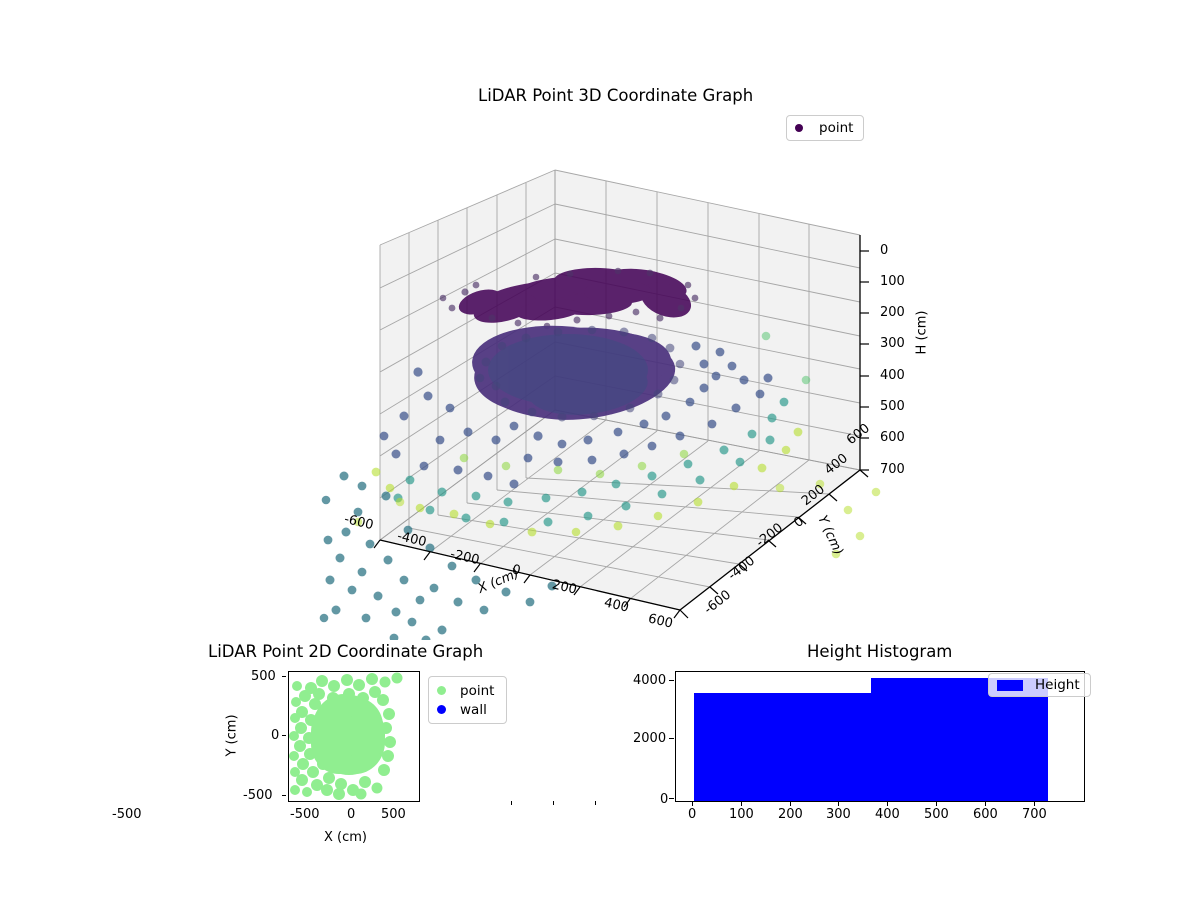  Describe the element at coordinates (473, 709) in the screenshot. I see `legend-label-wall: wall` at that location.